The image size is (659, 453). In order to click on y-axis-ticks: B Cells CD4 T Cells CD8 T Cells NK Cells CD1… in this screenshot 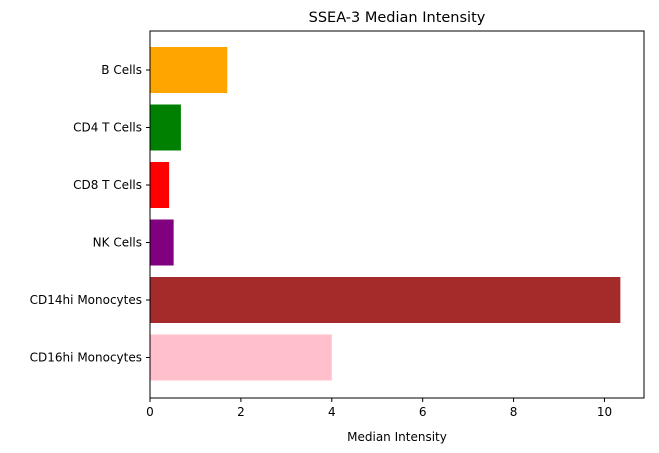, I will do `click(90, 214)`.